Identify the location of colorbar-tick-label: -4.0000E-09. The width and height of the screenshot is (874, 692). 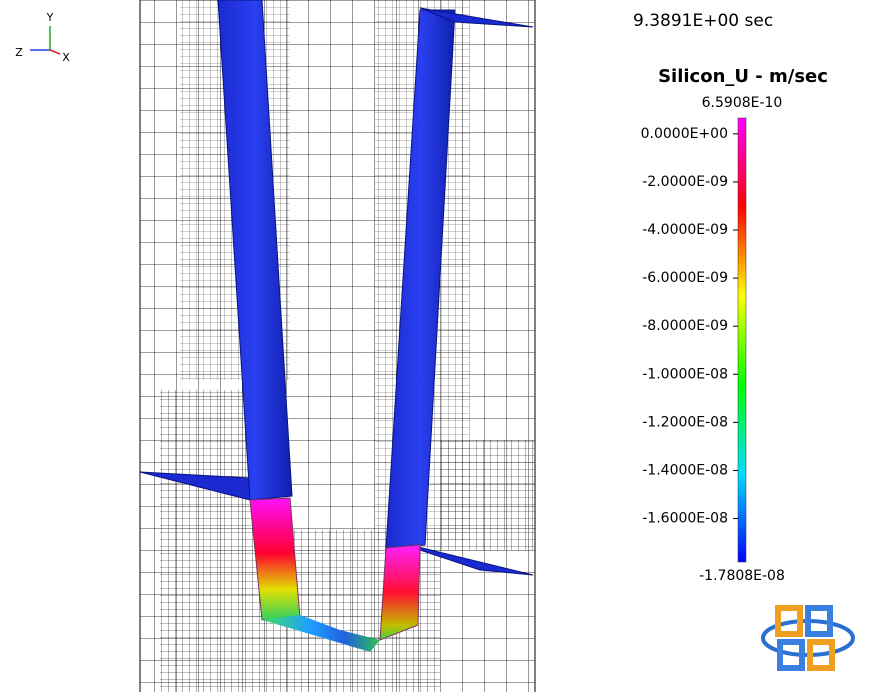
(685, 230).